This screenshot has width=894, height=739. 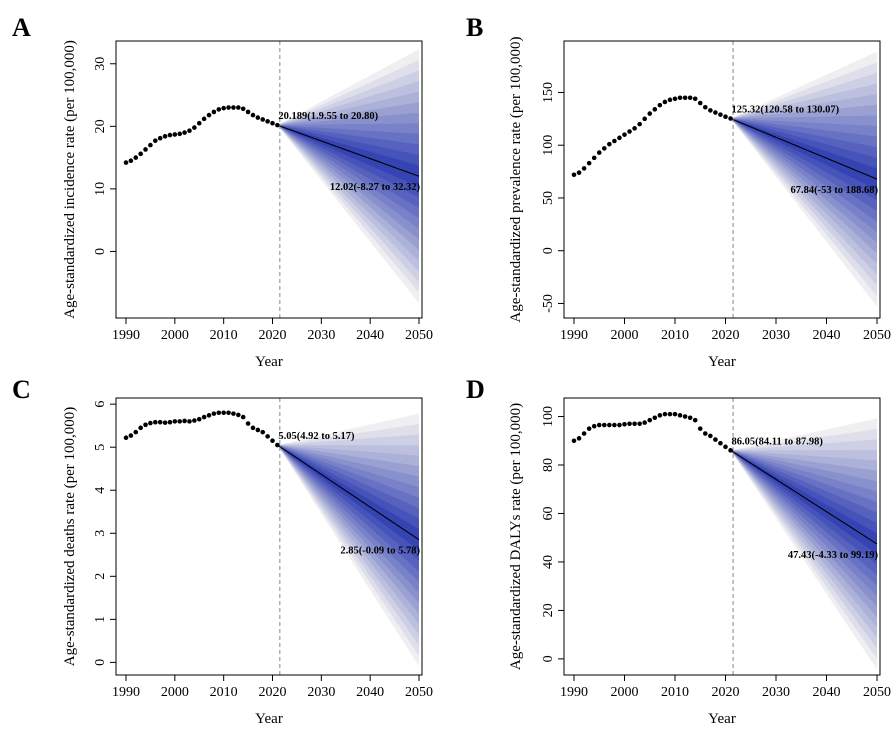 What do you see at coordinates (548, 92) in the screenshot?
I see `y-tick-label: 150` at bounding box center [548, 92].